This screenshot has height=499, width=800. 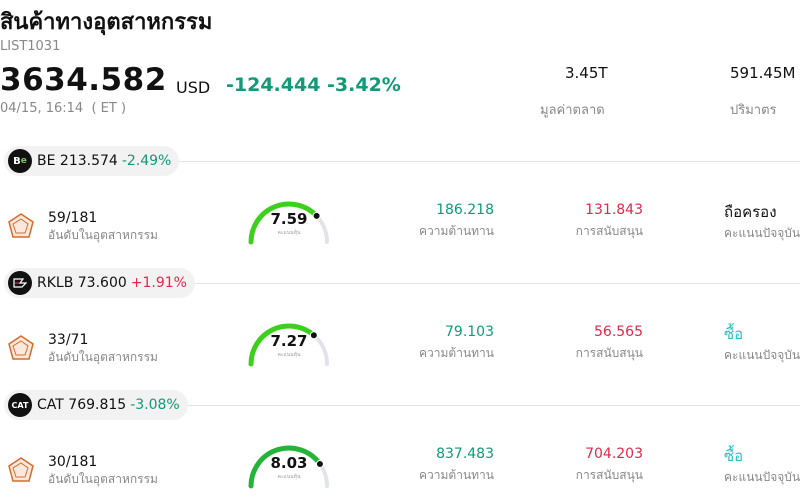 What do you see at coordinates (289, 463) in the screenshot?
I see `stock-score: 8.03` at bounding box center [289, 463].